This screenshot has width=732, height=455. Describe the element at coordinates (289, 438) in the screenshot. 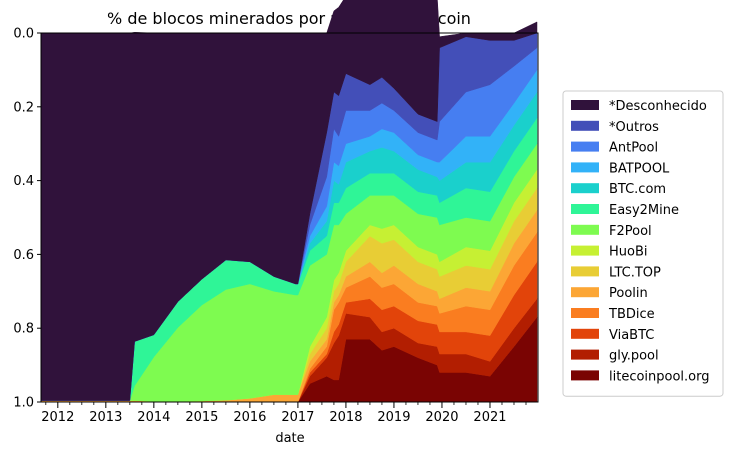

I see `x-axis-label: date` at that location.